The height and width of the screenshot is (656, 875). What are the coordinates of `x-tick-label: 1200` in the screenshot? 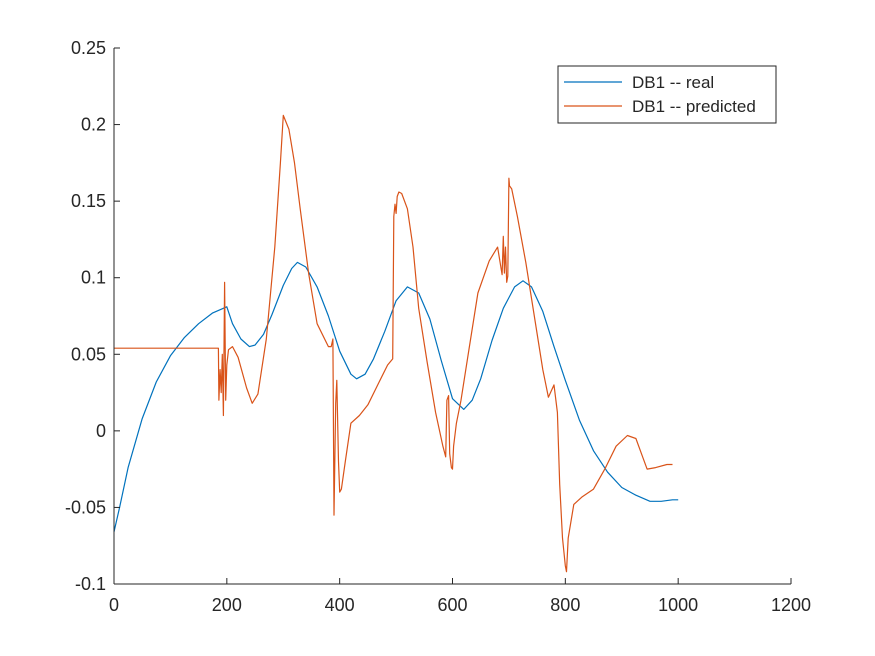 It's located at (791, 605).